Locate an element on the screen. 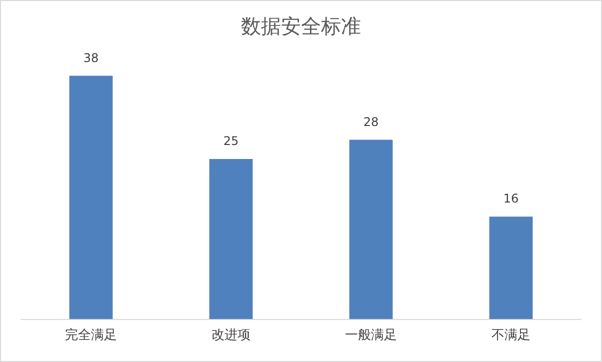 This screenshot has height=362, width=602. x-tick-label: 完全满足 is located at coordinates (91, 335).